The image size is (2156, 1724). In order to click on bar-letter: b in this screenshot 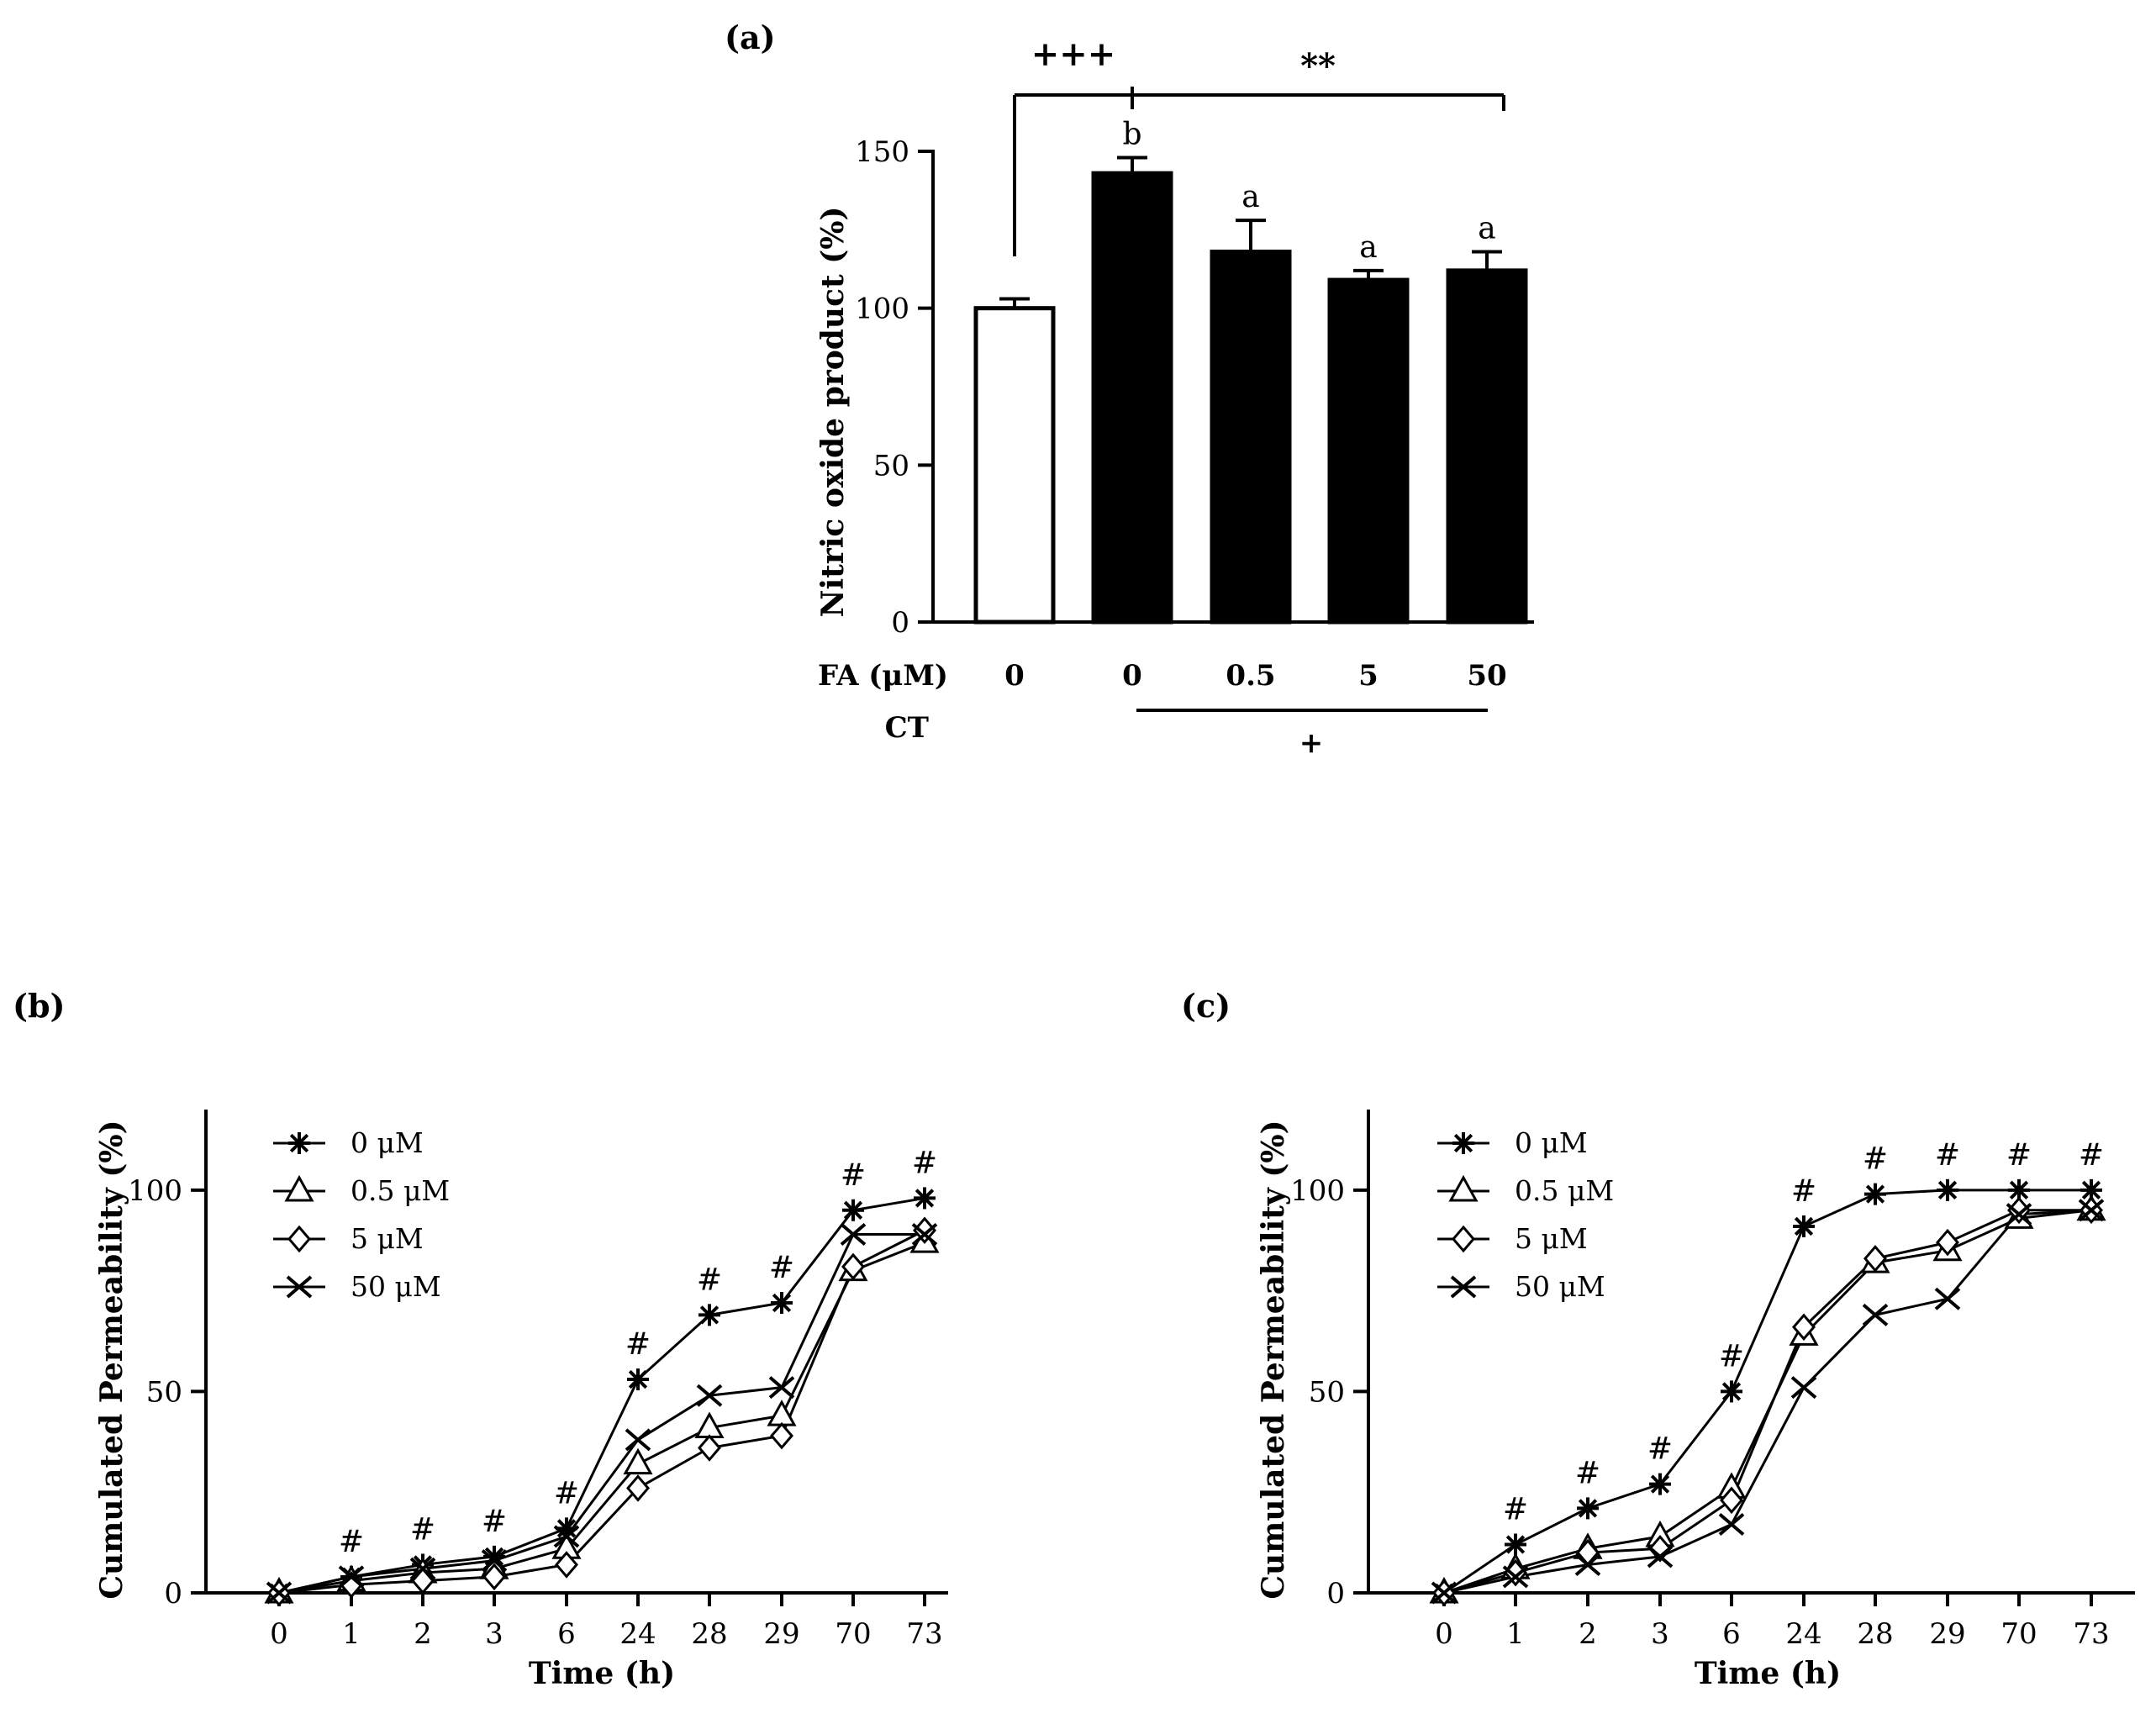, I will do `click(1131, 134)`.